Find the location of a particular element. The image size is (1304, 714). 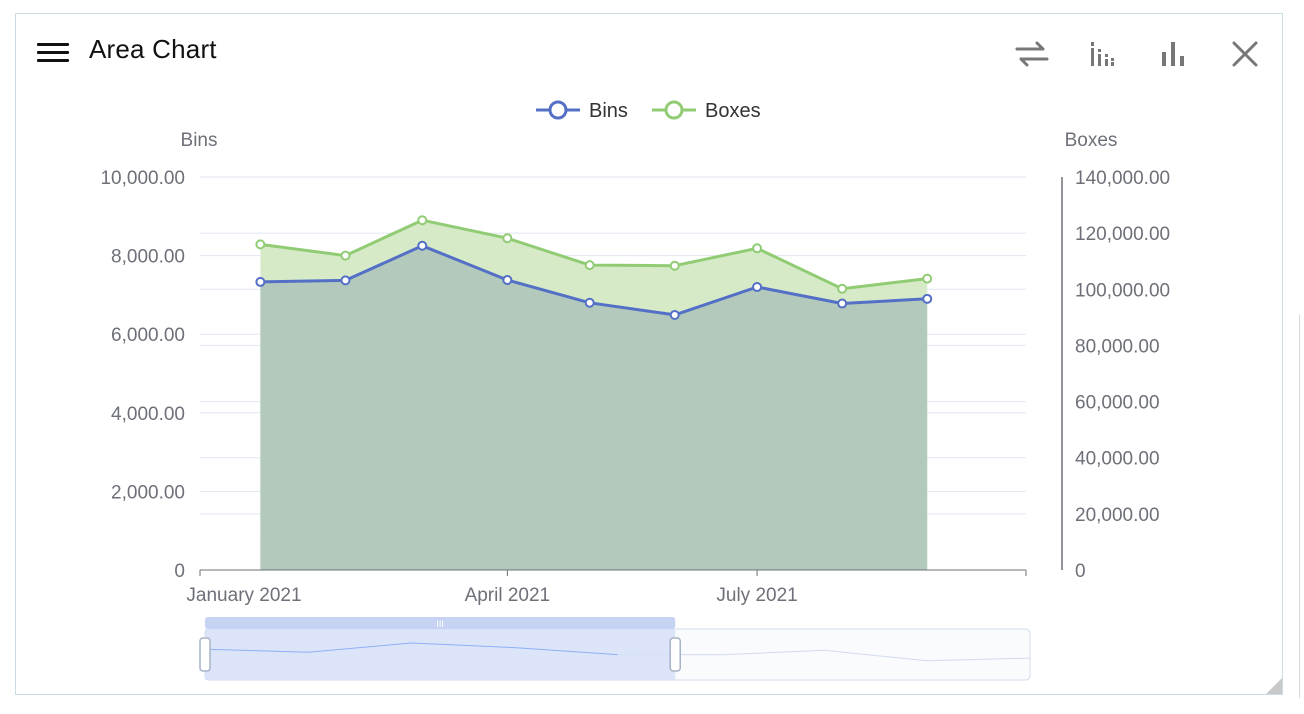

y-right-tick-label: 100,000.00 is located at coordinates (1122, 290).